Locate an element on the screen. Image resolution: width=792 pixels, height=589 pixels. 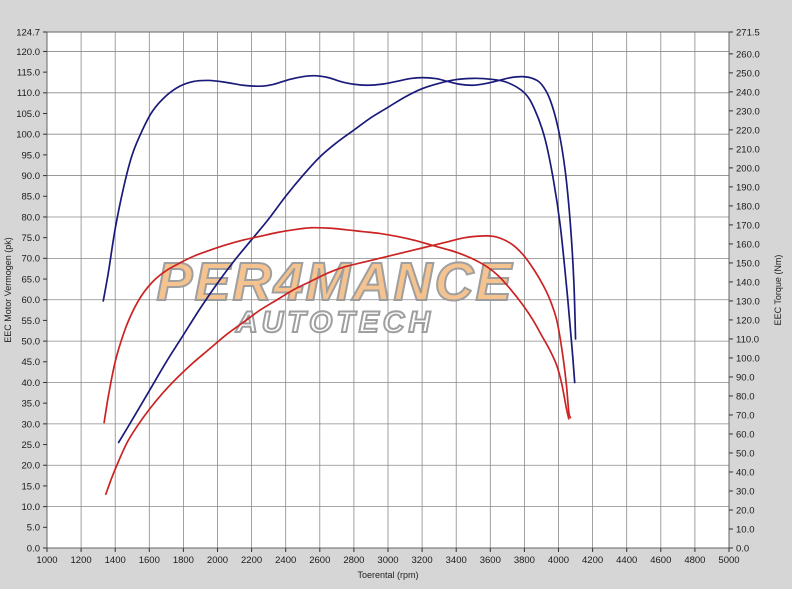
ytick-label-left: 90.0 is located at coordinates (31, 176).